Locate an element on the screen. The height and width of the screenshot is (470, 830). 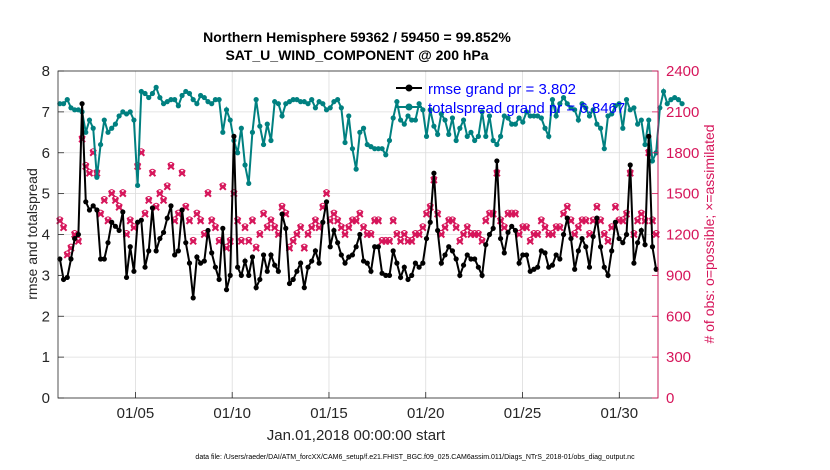
y-tick-label-left: 3 is located at coordinates (46, 275).